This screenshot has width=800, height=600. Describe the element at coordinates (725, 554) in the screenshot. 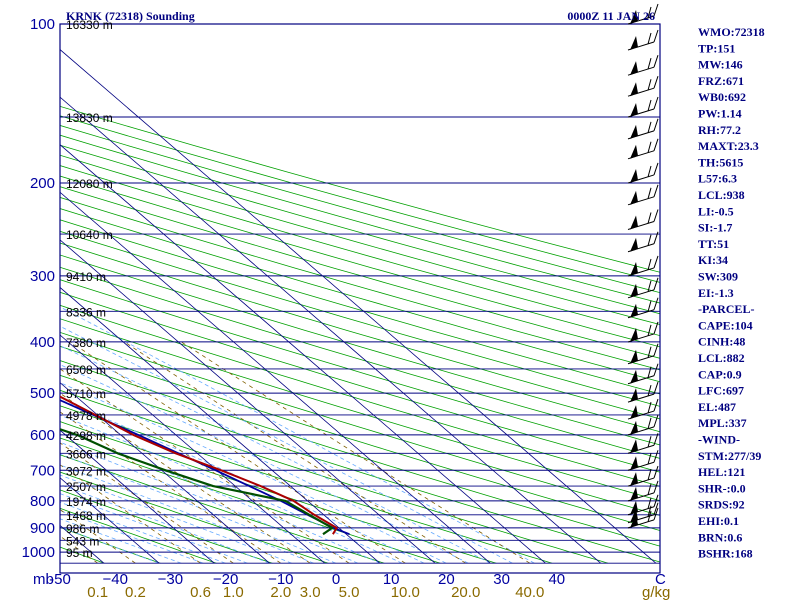

I see `index-value: BSHR:168` at that location.